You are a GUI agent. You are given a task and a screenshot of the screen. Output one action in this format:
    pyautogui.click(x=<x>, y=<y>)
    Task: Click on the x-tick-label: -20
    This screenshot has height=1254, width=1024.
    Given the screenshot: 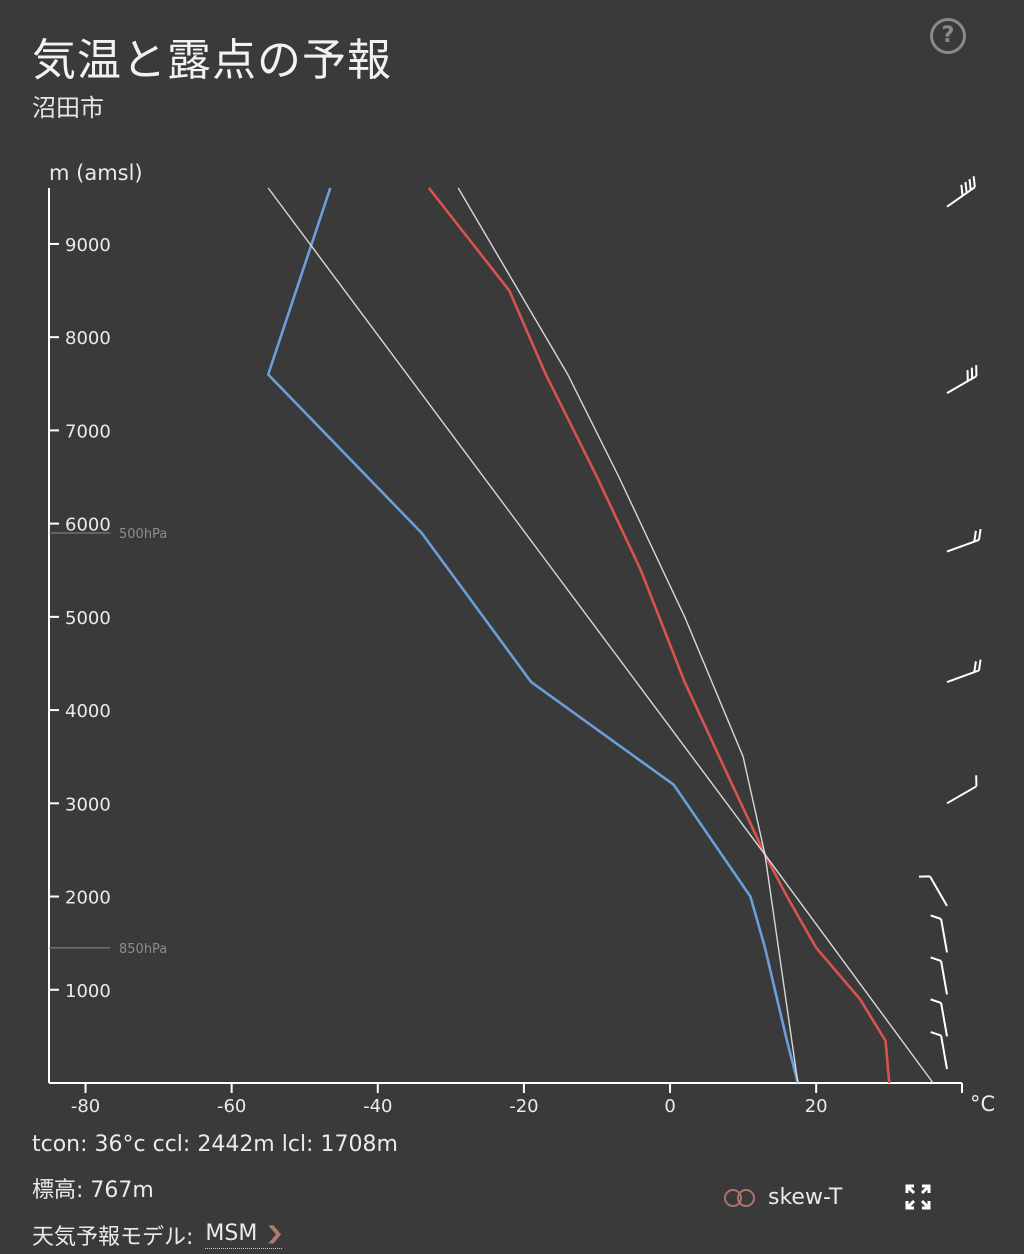 What is the action you would take?
    pyautogui.click(x=523, y=1106)
    